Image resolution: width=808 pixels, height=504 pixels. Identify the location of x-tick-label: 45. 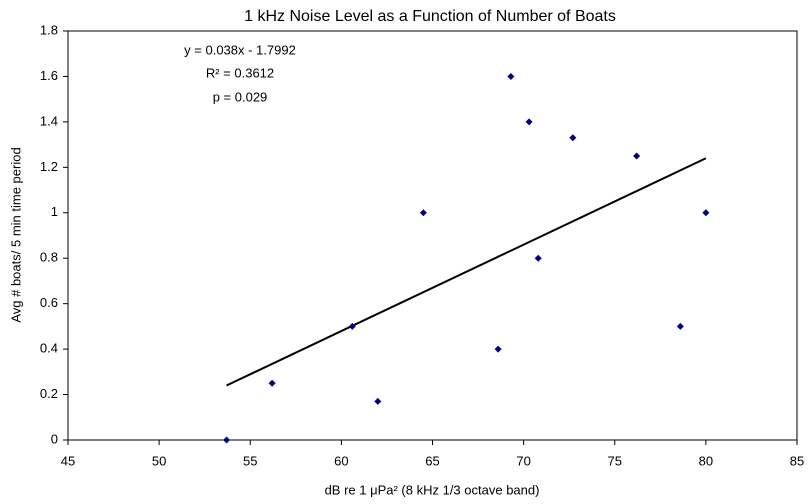
(68, 460).